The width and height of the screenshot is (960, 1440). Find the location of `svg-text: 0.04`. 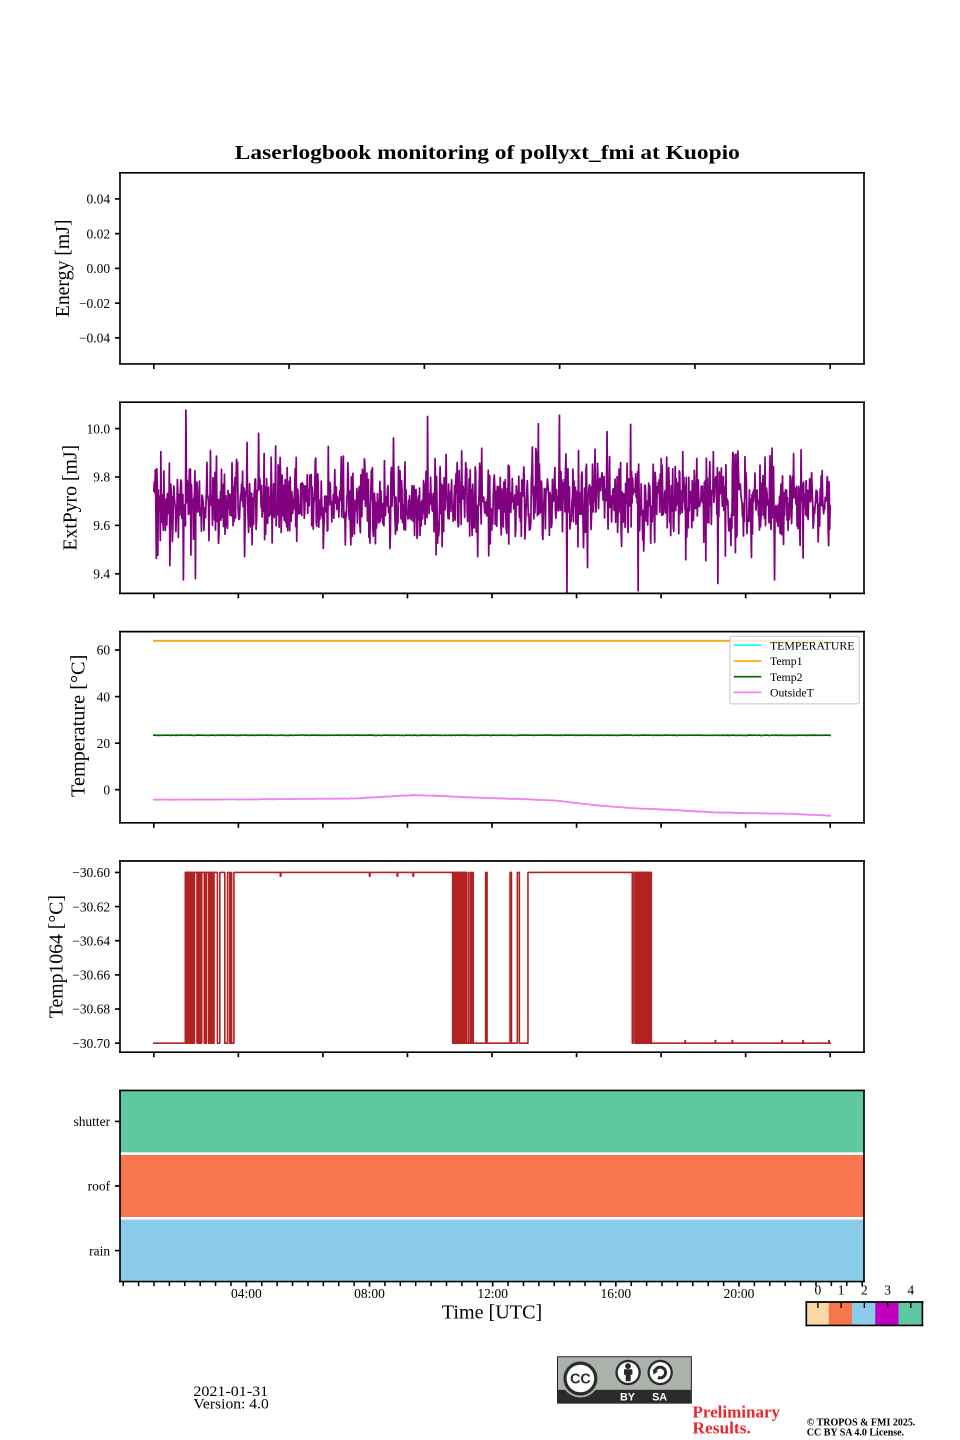

svg-text: 0.04 is located at coordinates (99, 199).